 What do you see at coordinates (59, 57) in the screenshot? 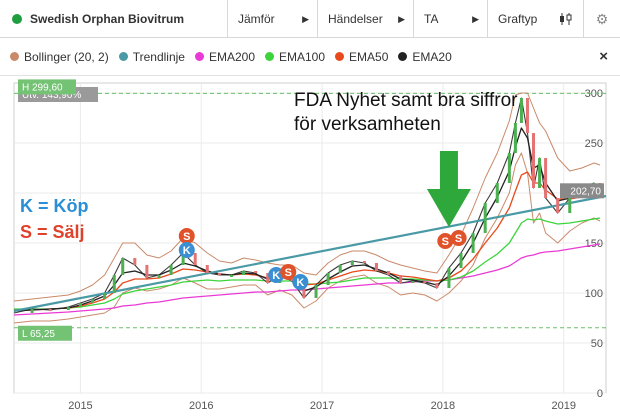
I see `legend-item-bollinger: Bollinger (20, 2)` at bounding box center [59, 57].